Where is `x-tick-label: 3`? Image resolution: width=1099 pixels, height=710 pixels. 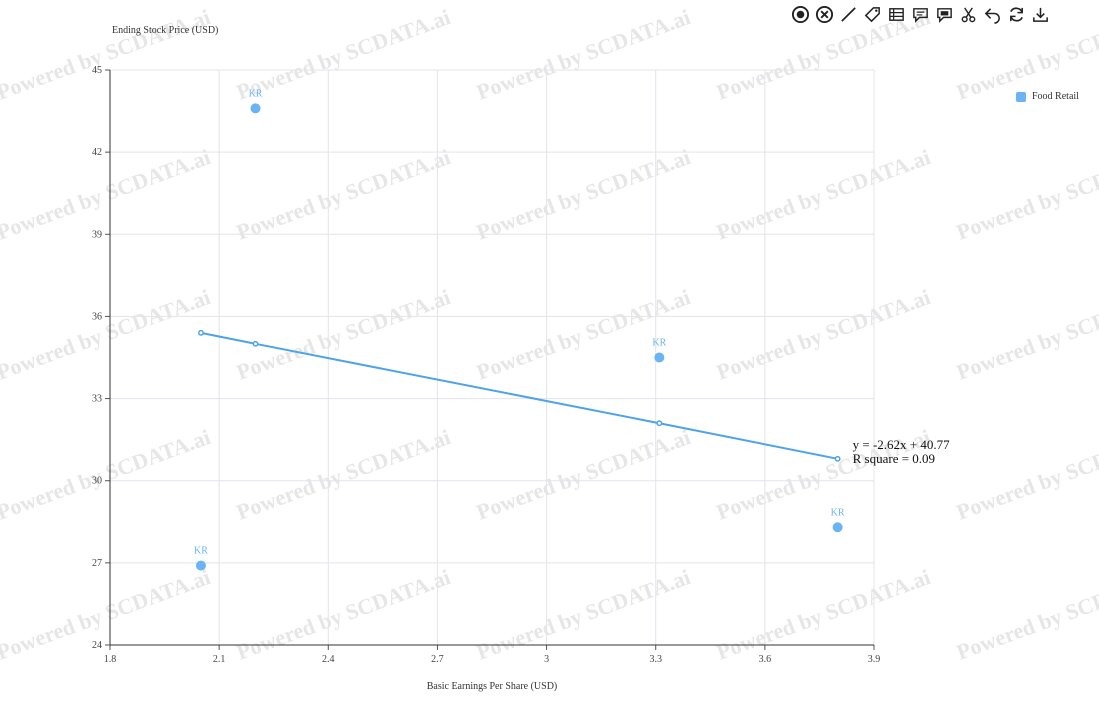 x-tick-label: 3 is located at coordinates (546, 659).